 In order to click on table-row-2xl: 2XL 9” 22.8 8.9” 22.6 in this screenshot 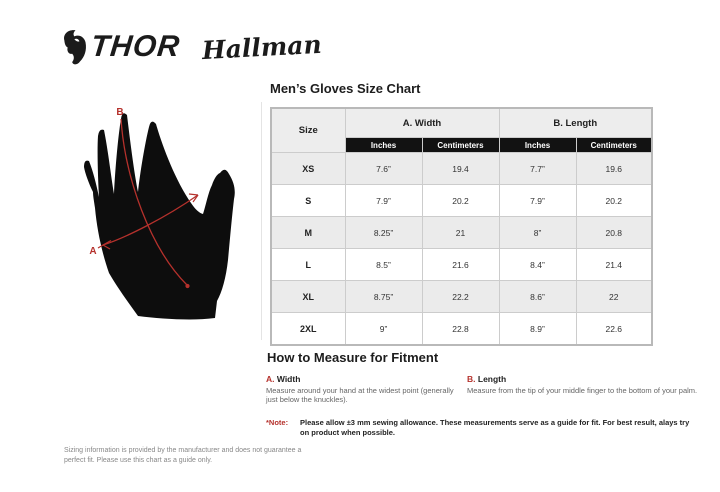, I will do `click(461, 329)`.